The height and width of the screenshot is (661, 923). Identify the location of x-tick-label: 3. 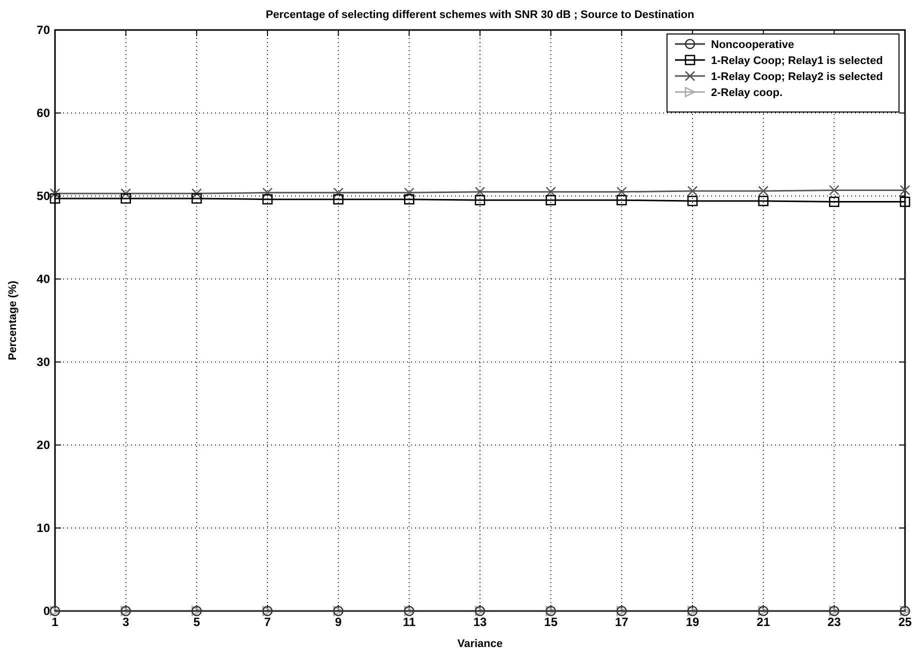
(126, 622).